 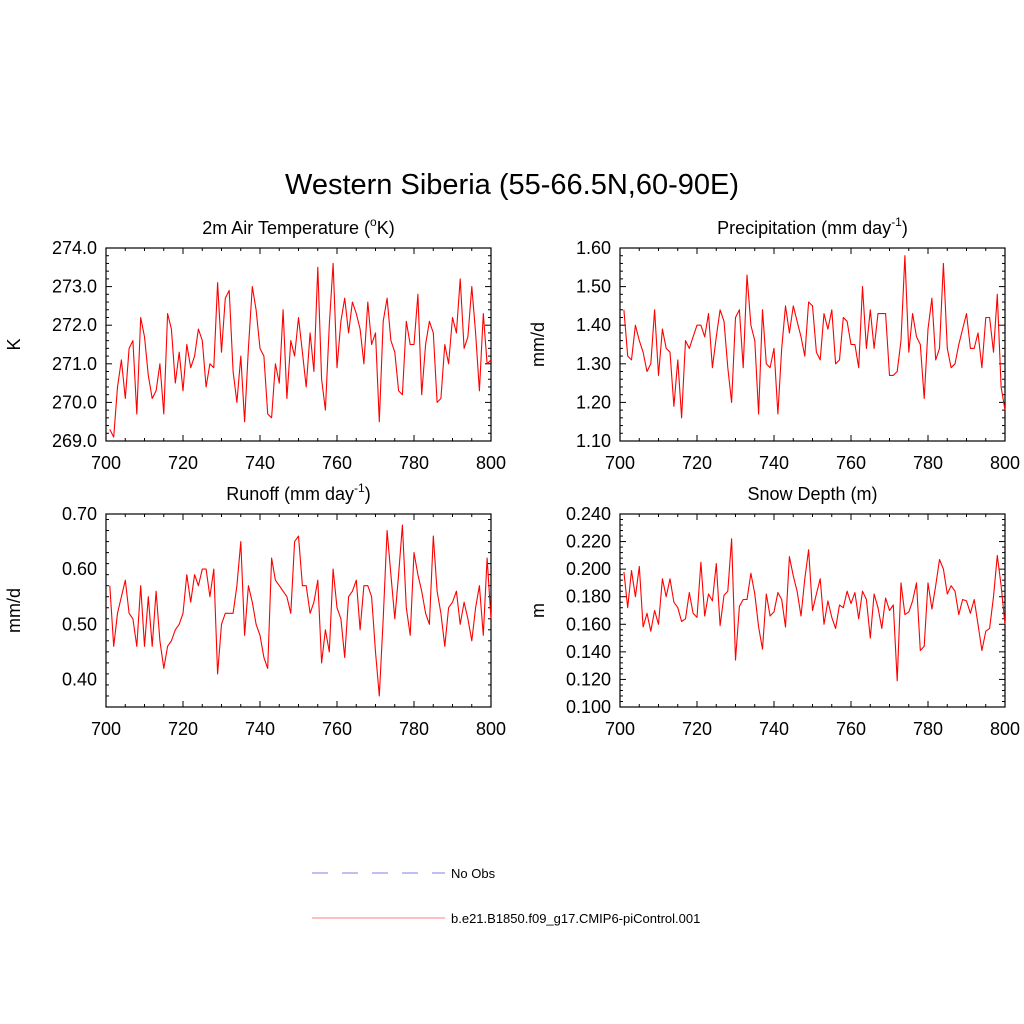 What do you see at coordinates (79, 679) in the screenshot?
I see `y-tick-label: 0.40` at bounding box center [79, 679].